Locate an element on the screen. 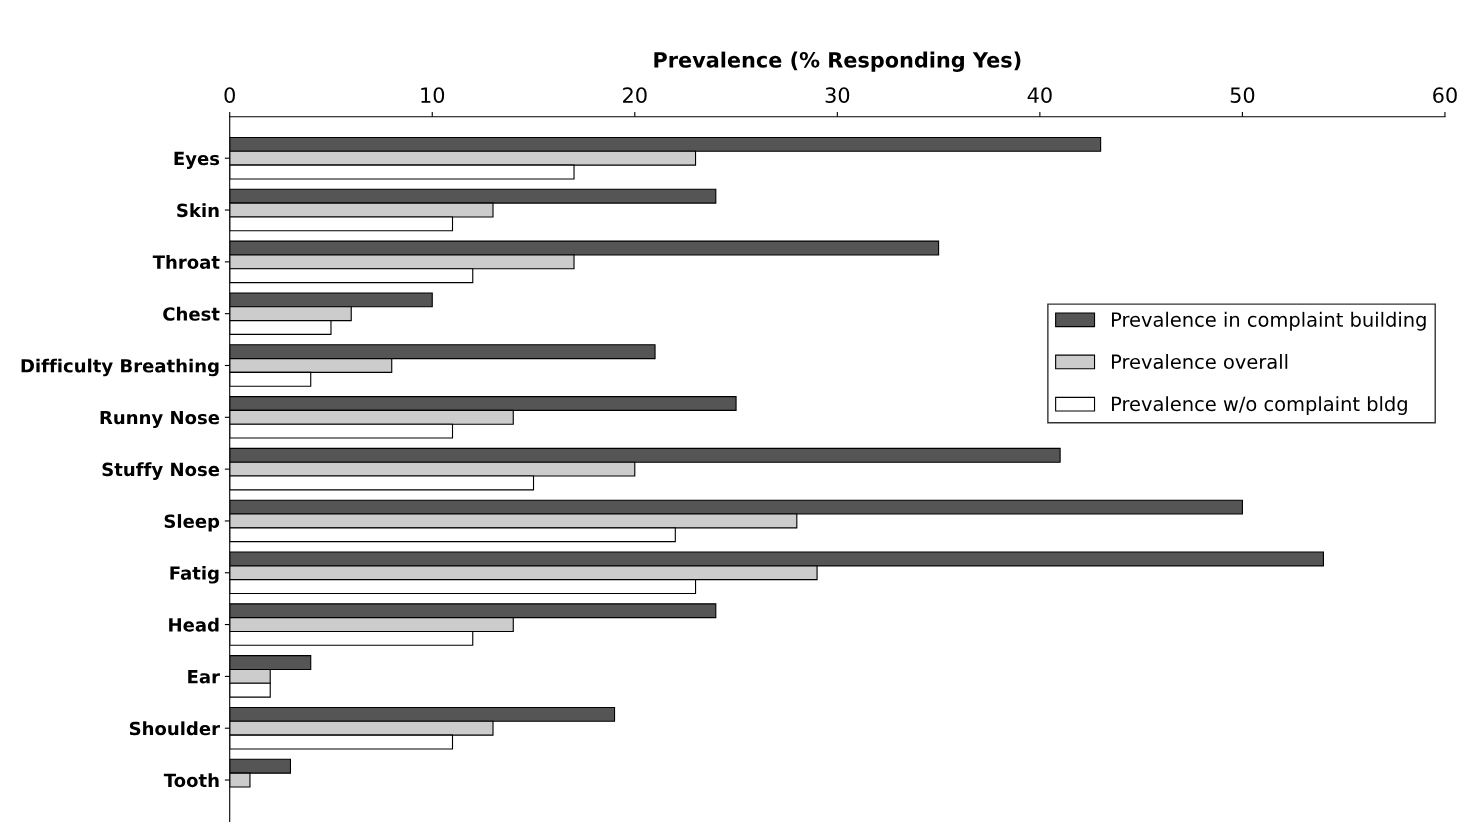 This screenshot has width=1482, height=834. legend-label: Prevalence w/o complaint bldg is located at coordinates (1259, 405).